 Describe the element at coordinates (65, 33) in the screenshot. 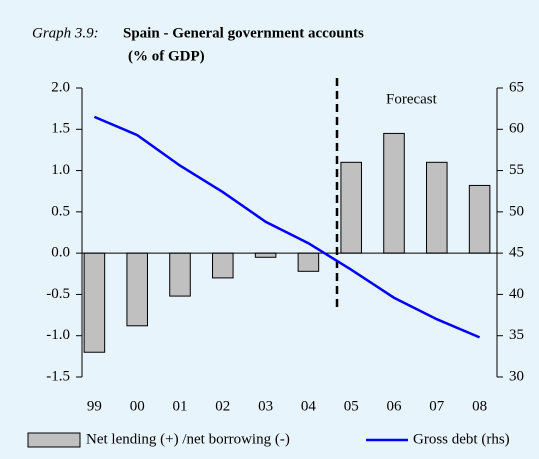

I see `chart-label: Graph 3.9:` at that location.